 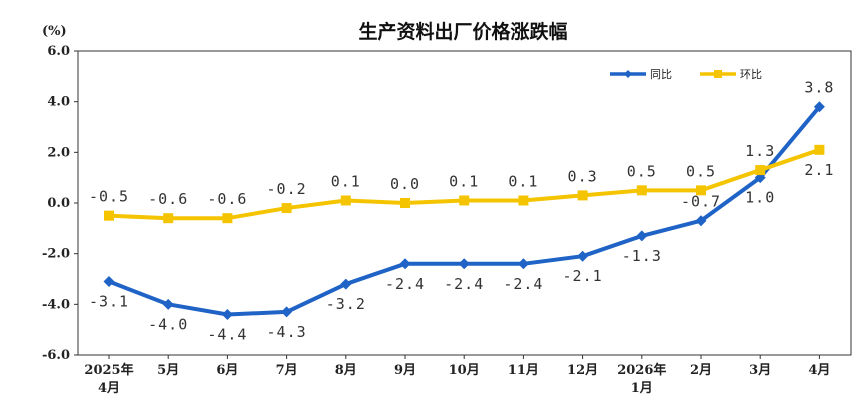 I want to click on data-label: 1.0, so click(x=760, y=198).